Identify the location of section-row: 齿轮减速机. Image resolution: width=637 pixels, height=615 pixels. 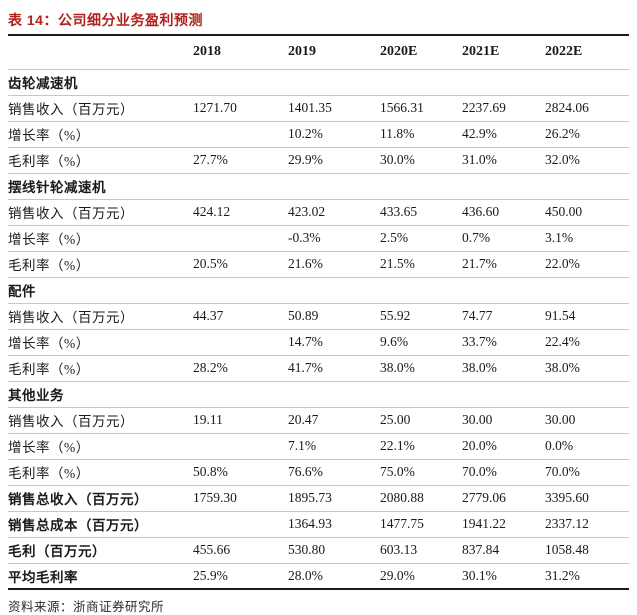
(318, 82).